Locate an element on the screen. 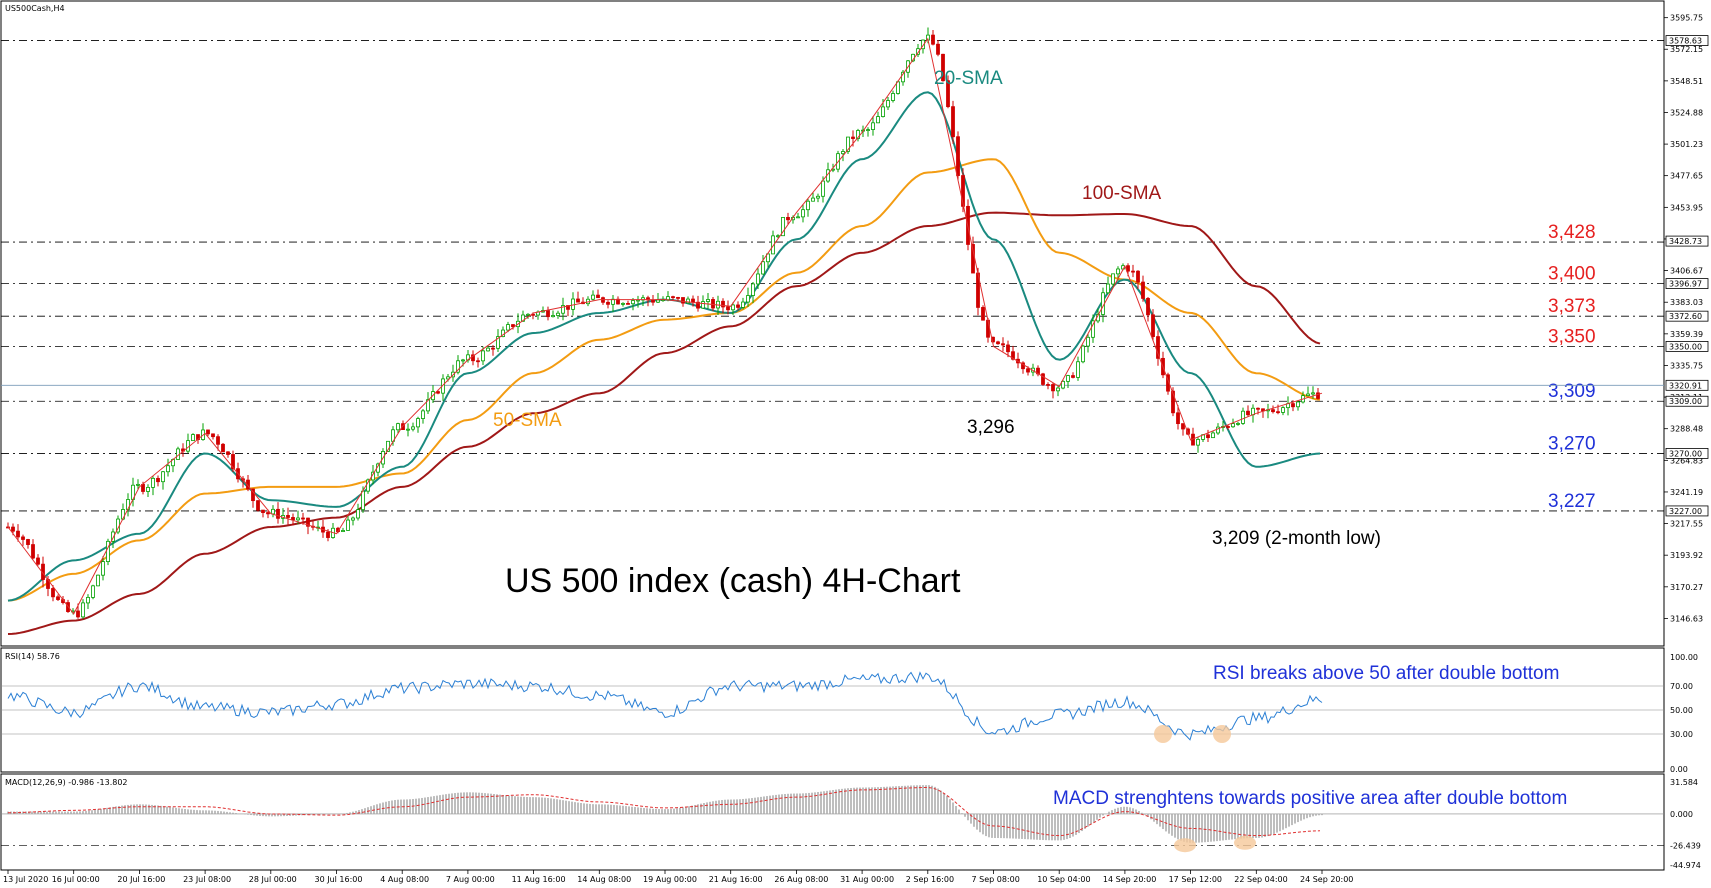  price-tick-label: 3548.51 is located at coordinates (1686, 81).